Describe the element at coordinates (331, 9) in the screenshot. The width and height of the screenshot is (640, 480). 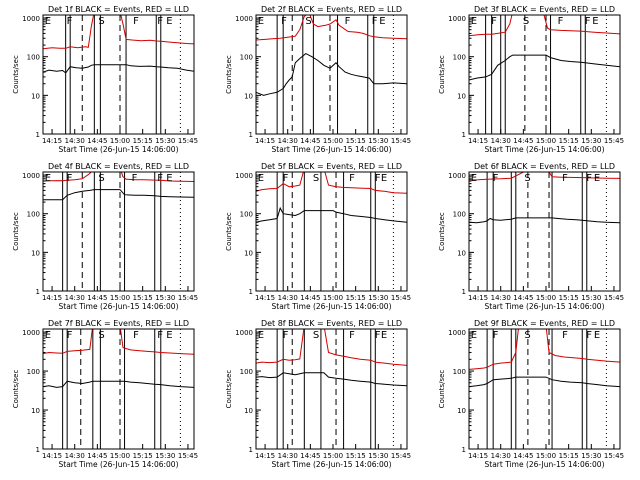
I see `panel-title: Det 2f BLACK = Events, RED = LLD` at that location.